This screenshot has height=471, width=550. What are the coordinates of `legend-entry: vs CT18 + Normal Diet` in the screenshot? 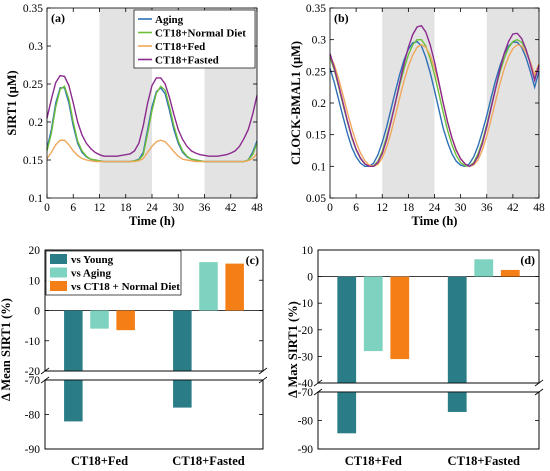 It's located at (125, 287).